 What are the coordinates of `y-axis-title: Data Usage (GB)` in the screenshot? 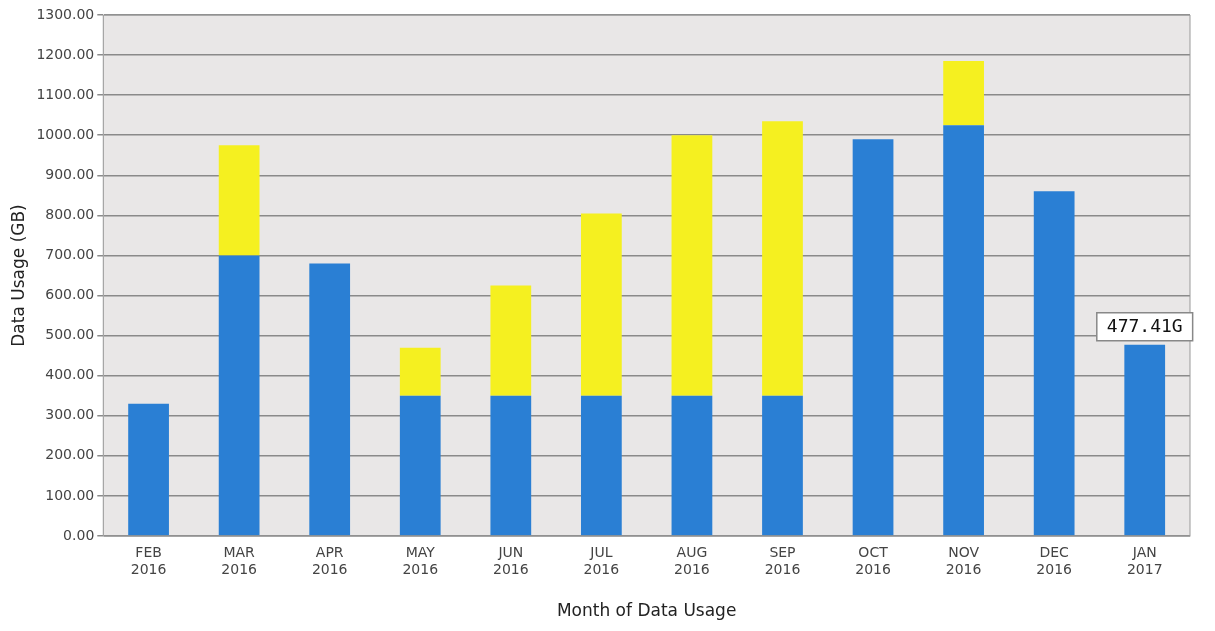 It's located at (17, 275).